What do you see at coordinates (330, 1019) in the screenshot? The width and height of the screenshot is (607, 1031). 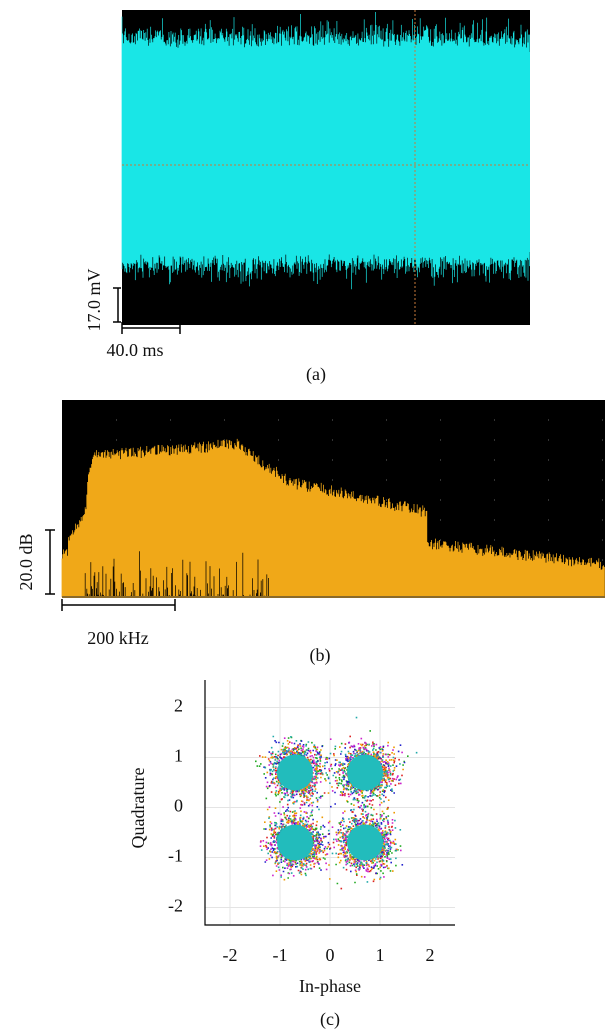 I see `caption: (c)` at bounding box center [330, 1019].